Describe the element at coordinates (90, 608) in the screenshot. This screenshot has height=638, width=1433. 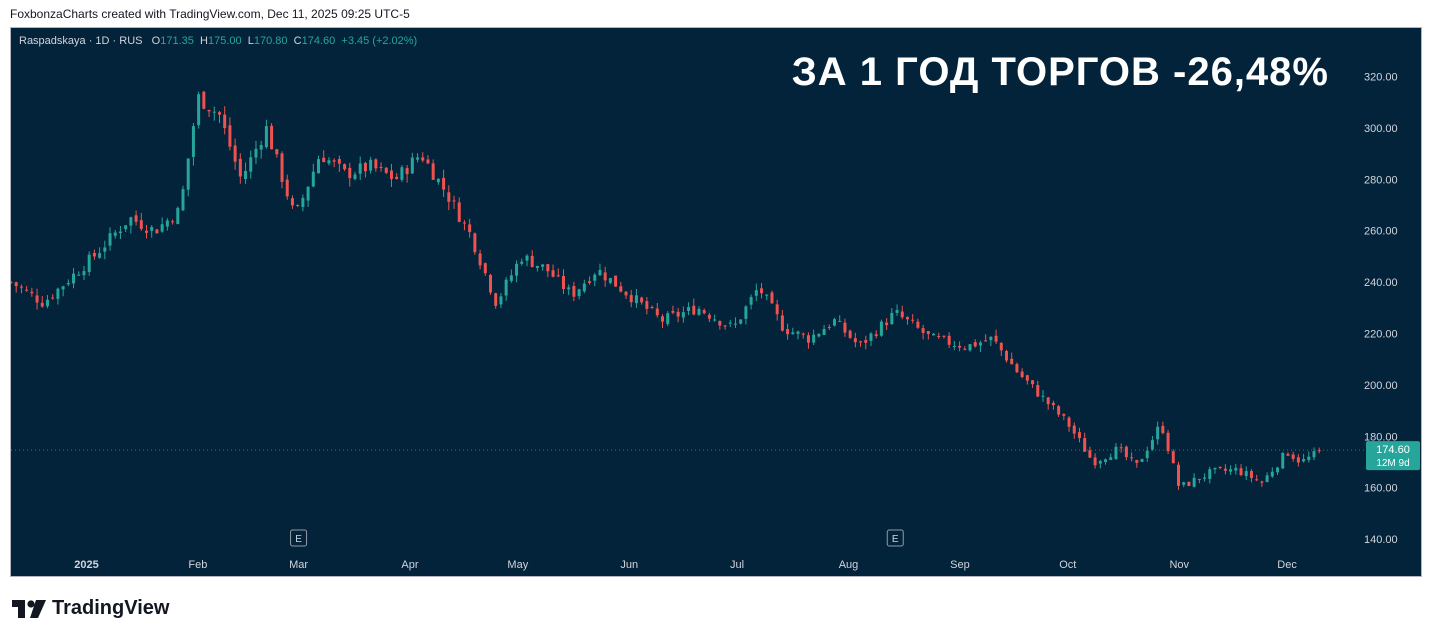
I see `tradingview-brand: TradingView` at that location.